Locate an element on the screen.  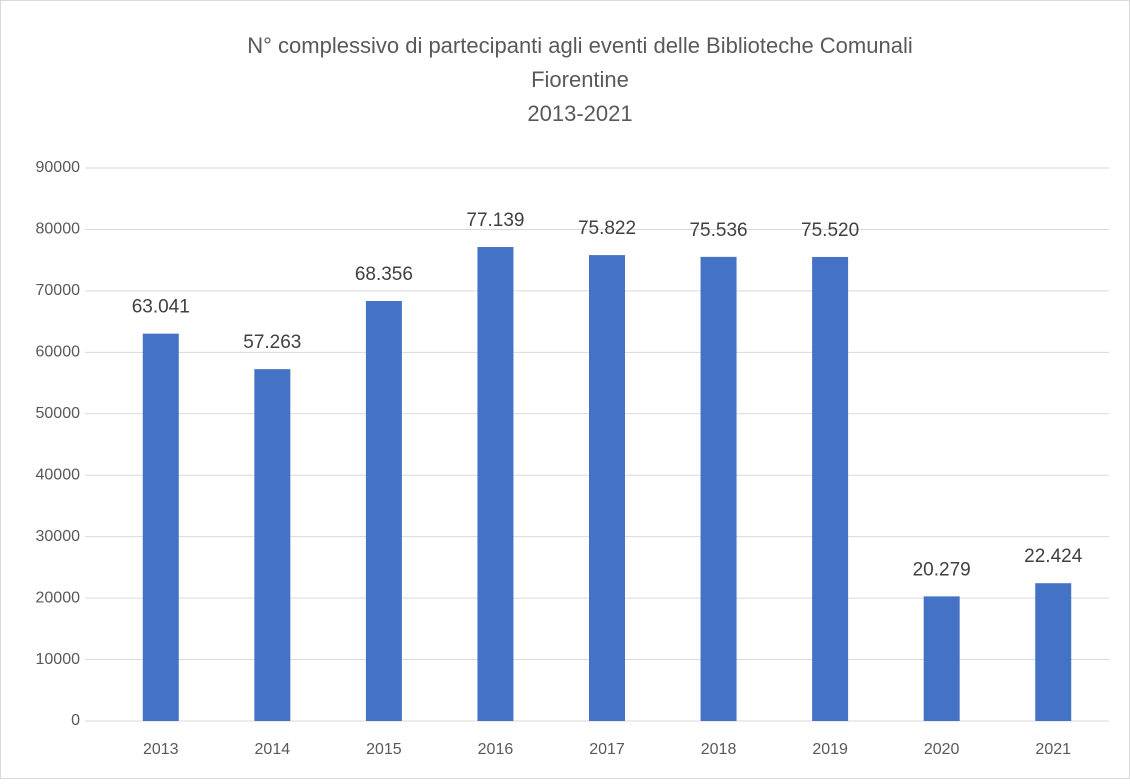
y-tick-label: 0 is located at coordinates (75, 720).